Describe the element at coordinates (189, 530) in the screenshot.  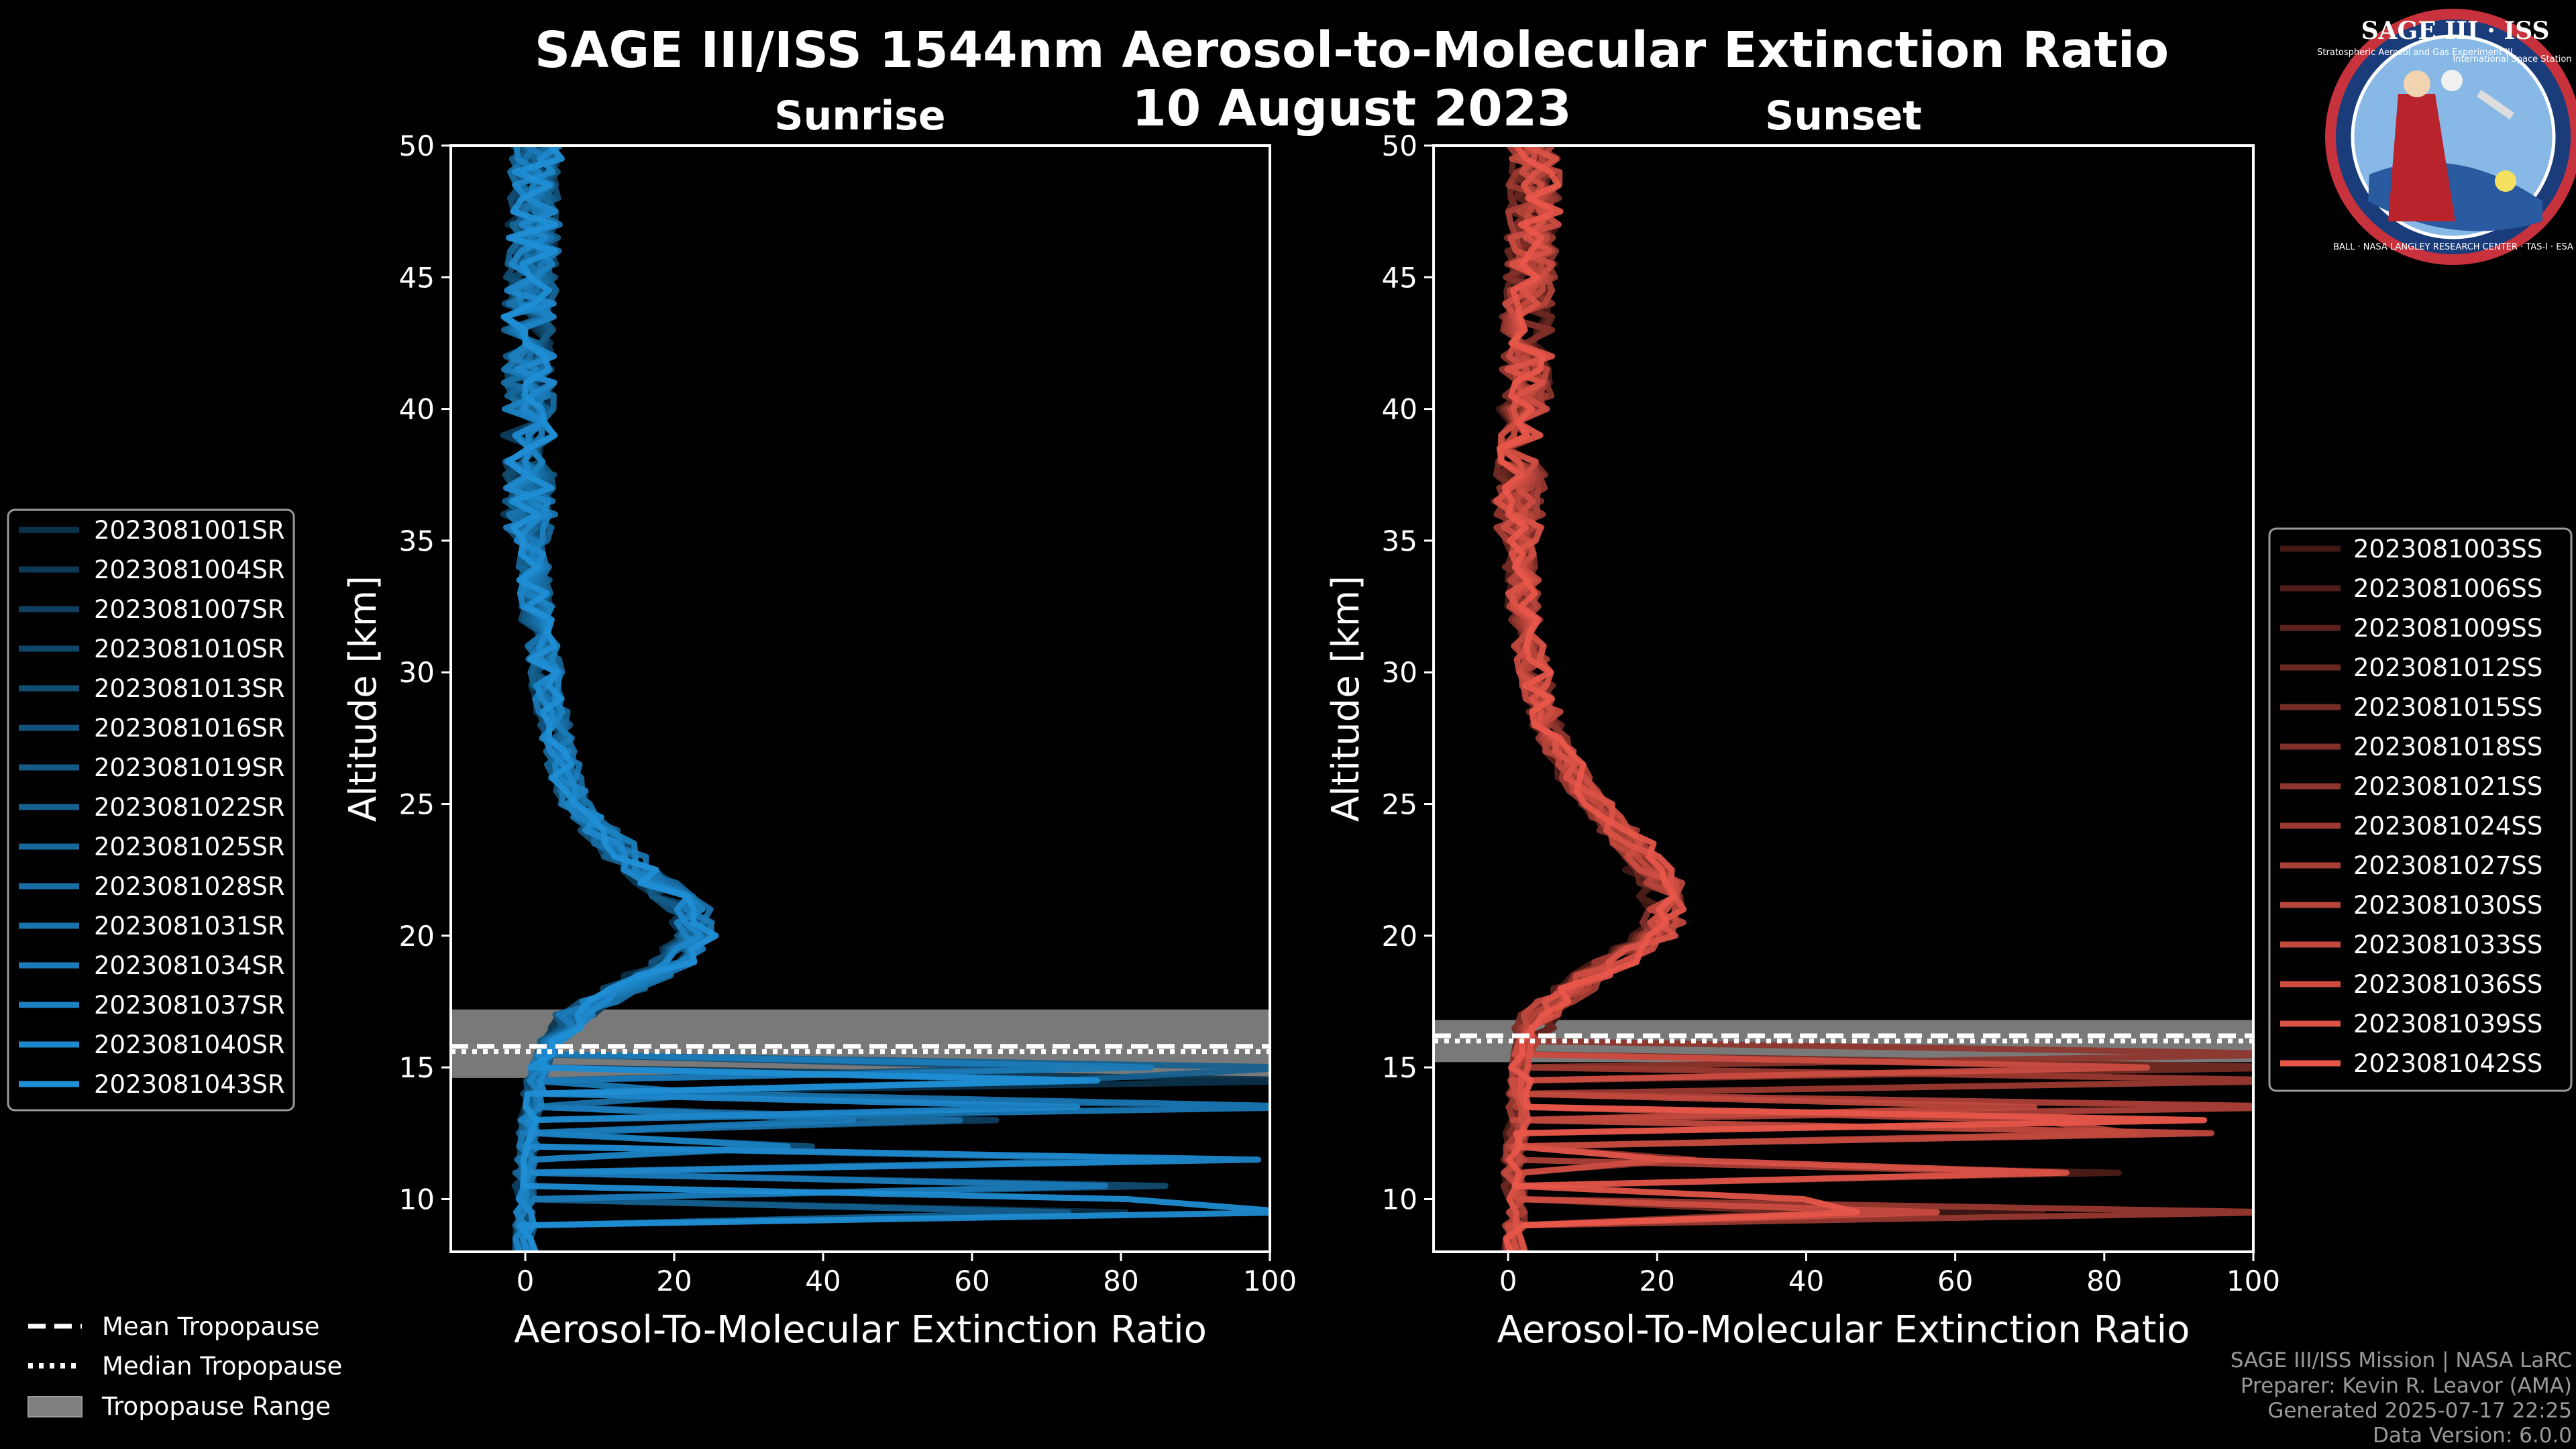
I see `sunrise-legend-entry: 2023081001SR` at that location.